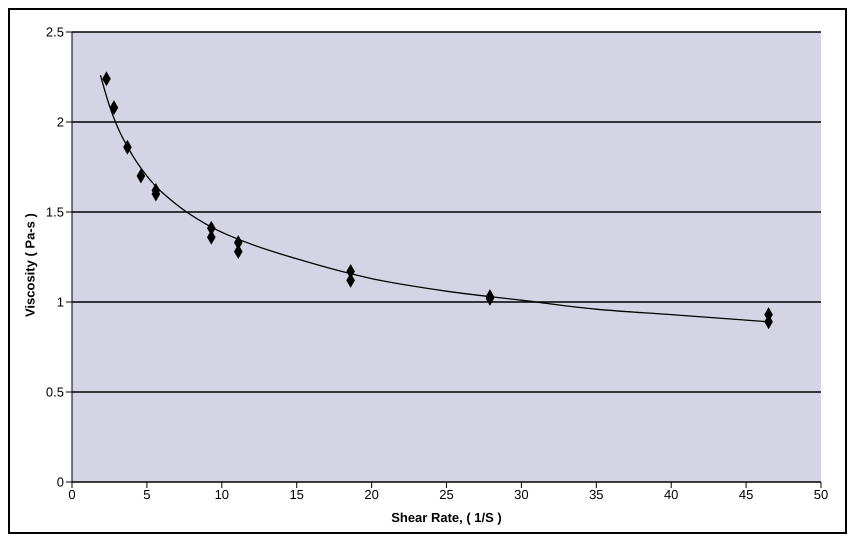 The width and height of the screenshot is (853, 540). Describe the element at coordinates (60, 482) in the screenshot. I see `y-tick-label: 0` at that location.